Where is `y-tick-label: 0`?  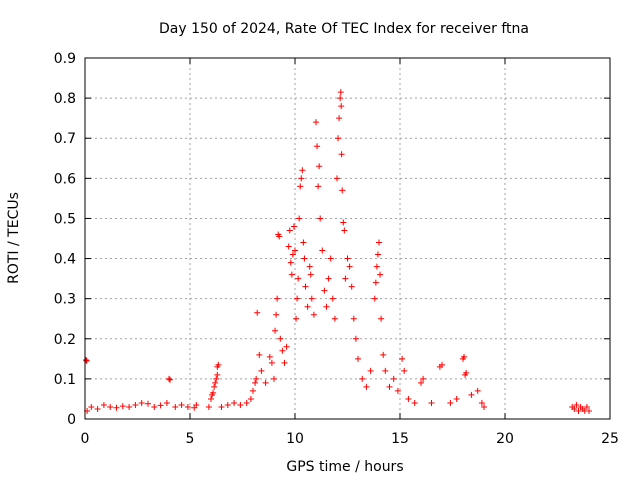 y-tick-label: 0 is located at coordinates (71, 420).